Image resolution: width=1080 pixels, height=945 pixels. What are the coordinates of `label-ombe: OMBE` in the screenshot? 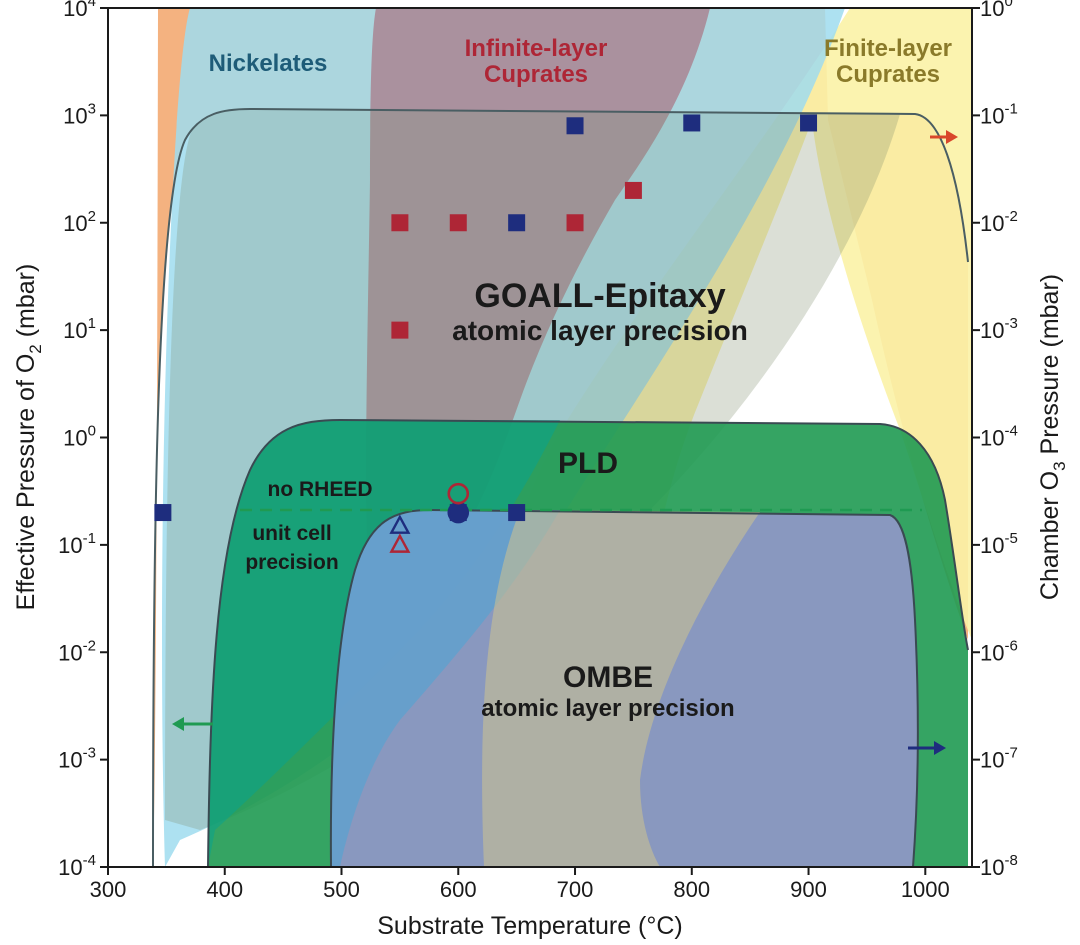 It's located at (608, 677).